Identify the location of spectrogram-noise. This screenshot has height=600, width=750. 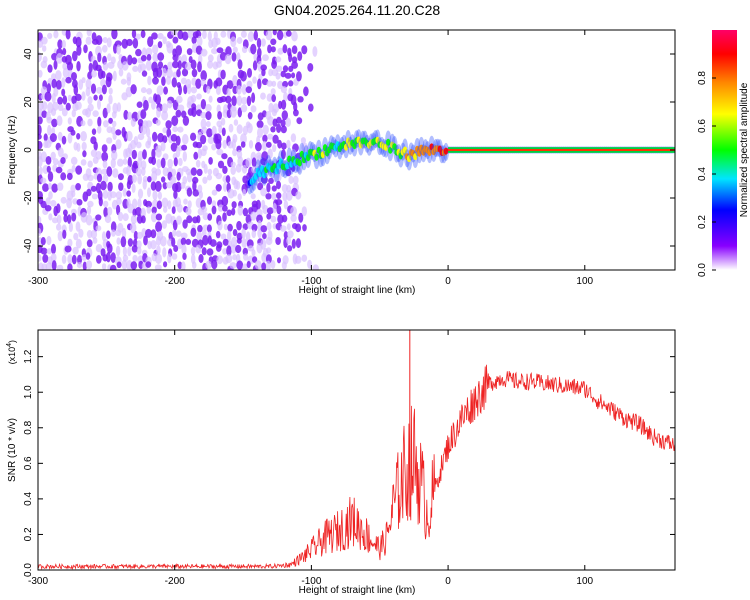
(178, 150).